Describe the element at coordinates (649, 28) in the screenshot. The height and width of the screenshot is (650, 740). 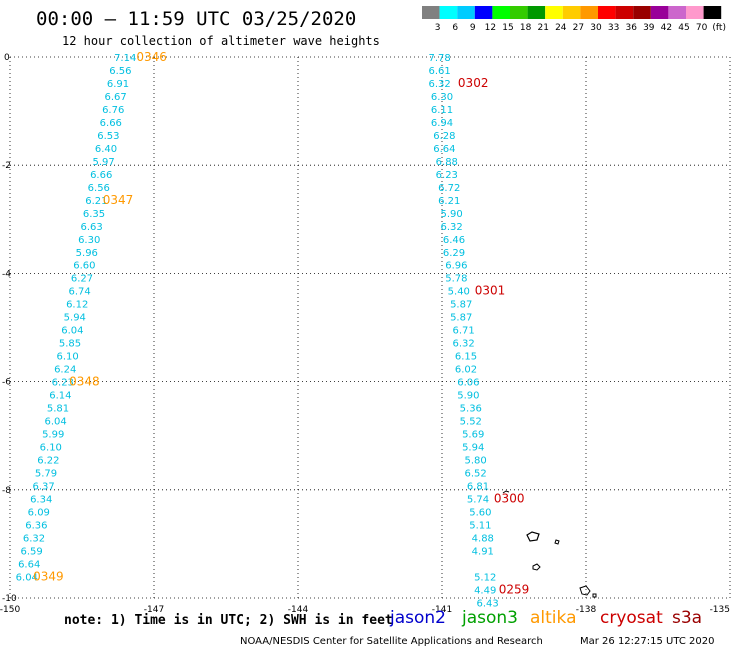
I see `colorbar-label: 39` at that location.